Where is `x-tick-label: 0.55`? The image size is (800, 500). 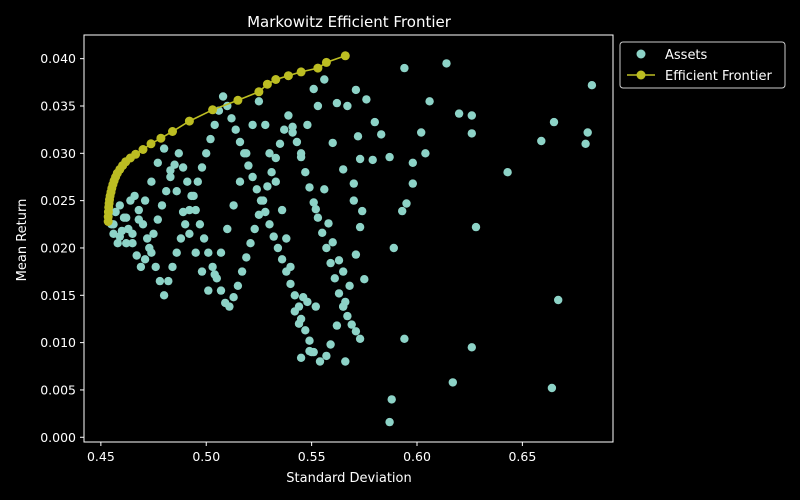
x-tick-label: 0.55 is located at coordinates (312, 456).